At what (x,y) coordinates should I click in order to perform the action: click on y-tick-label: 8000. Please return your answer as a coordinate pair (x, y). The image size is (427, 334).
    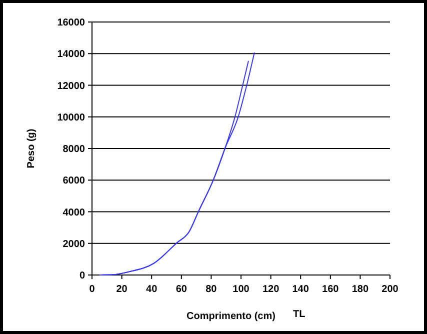
    Looking at the image, I should click on (74, 149).